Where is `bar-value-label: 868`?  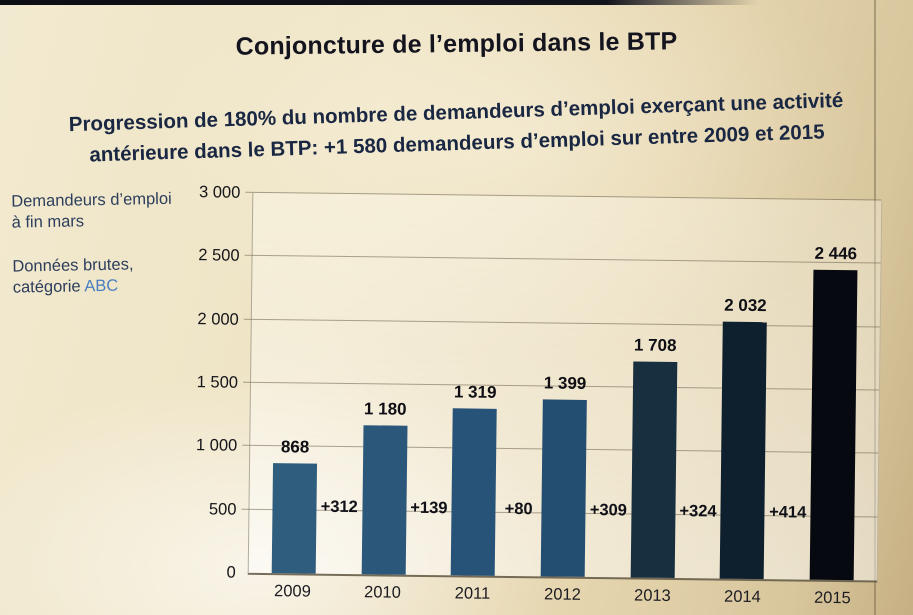
bar-value-label: 868 is located at coordinates (295, 447).